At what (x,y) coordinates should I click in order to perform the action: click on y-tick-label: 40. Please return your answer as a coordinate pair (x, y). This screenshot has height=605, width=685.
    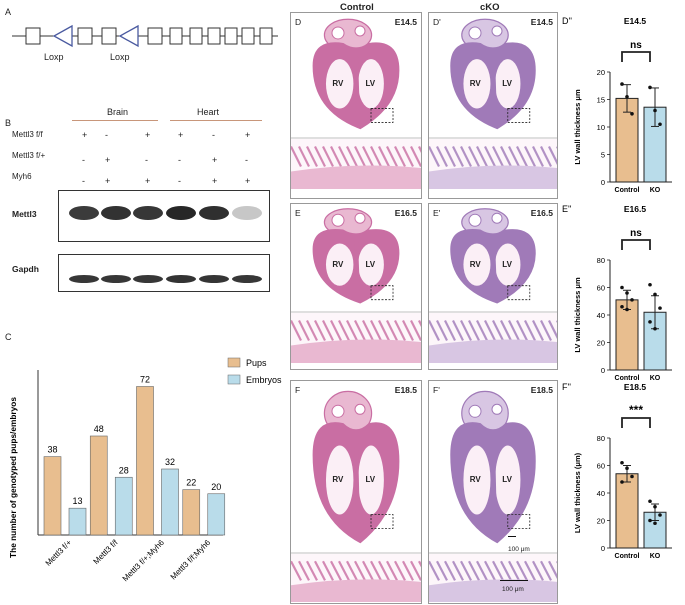
    Looking at the image, I should click on (601, 493).